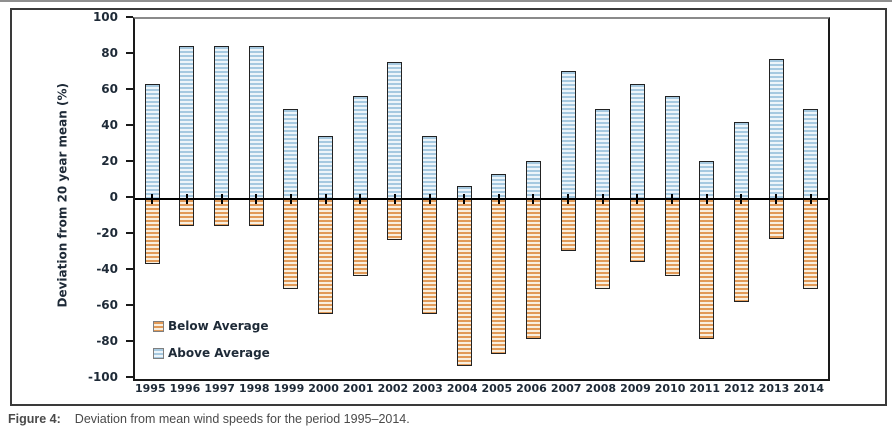  What do you see at coordinates (109, 53) in the screenshot?
I see `y-tick-label-80: 80` at bounding box center [109, 53].